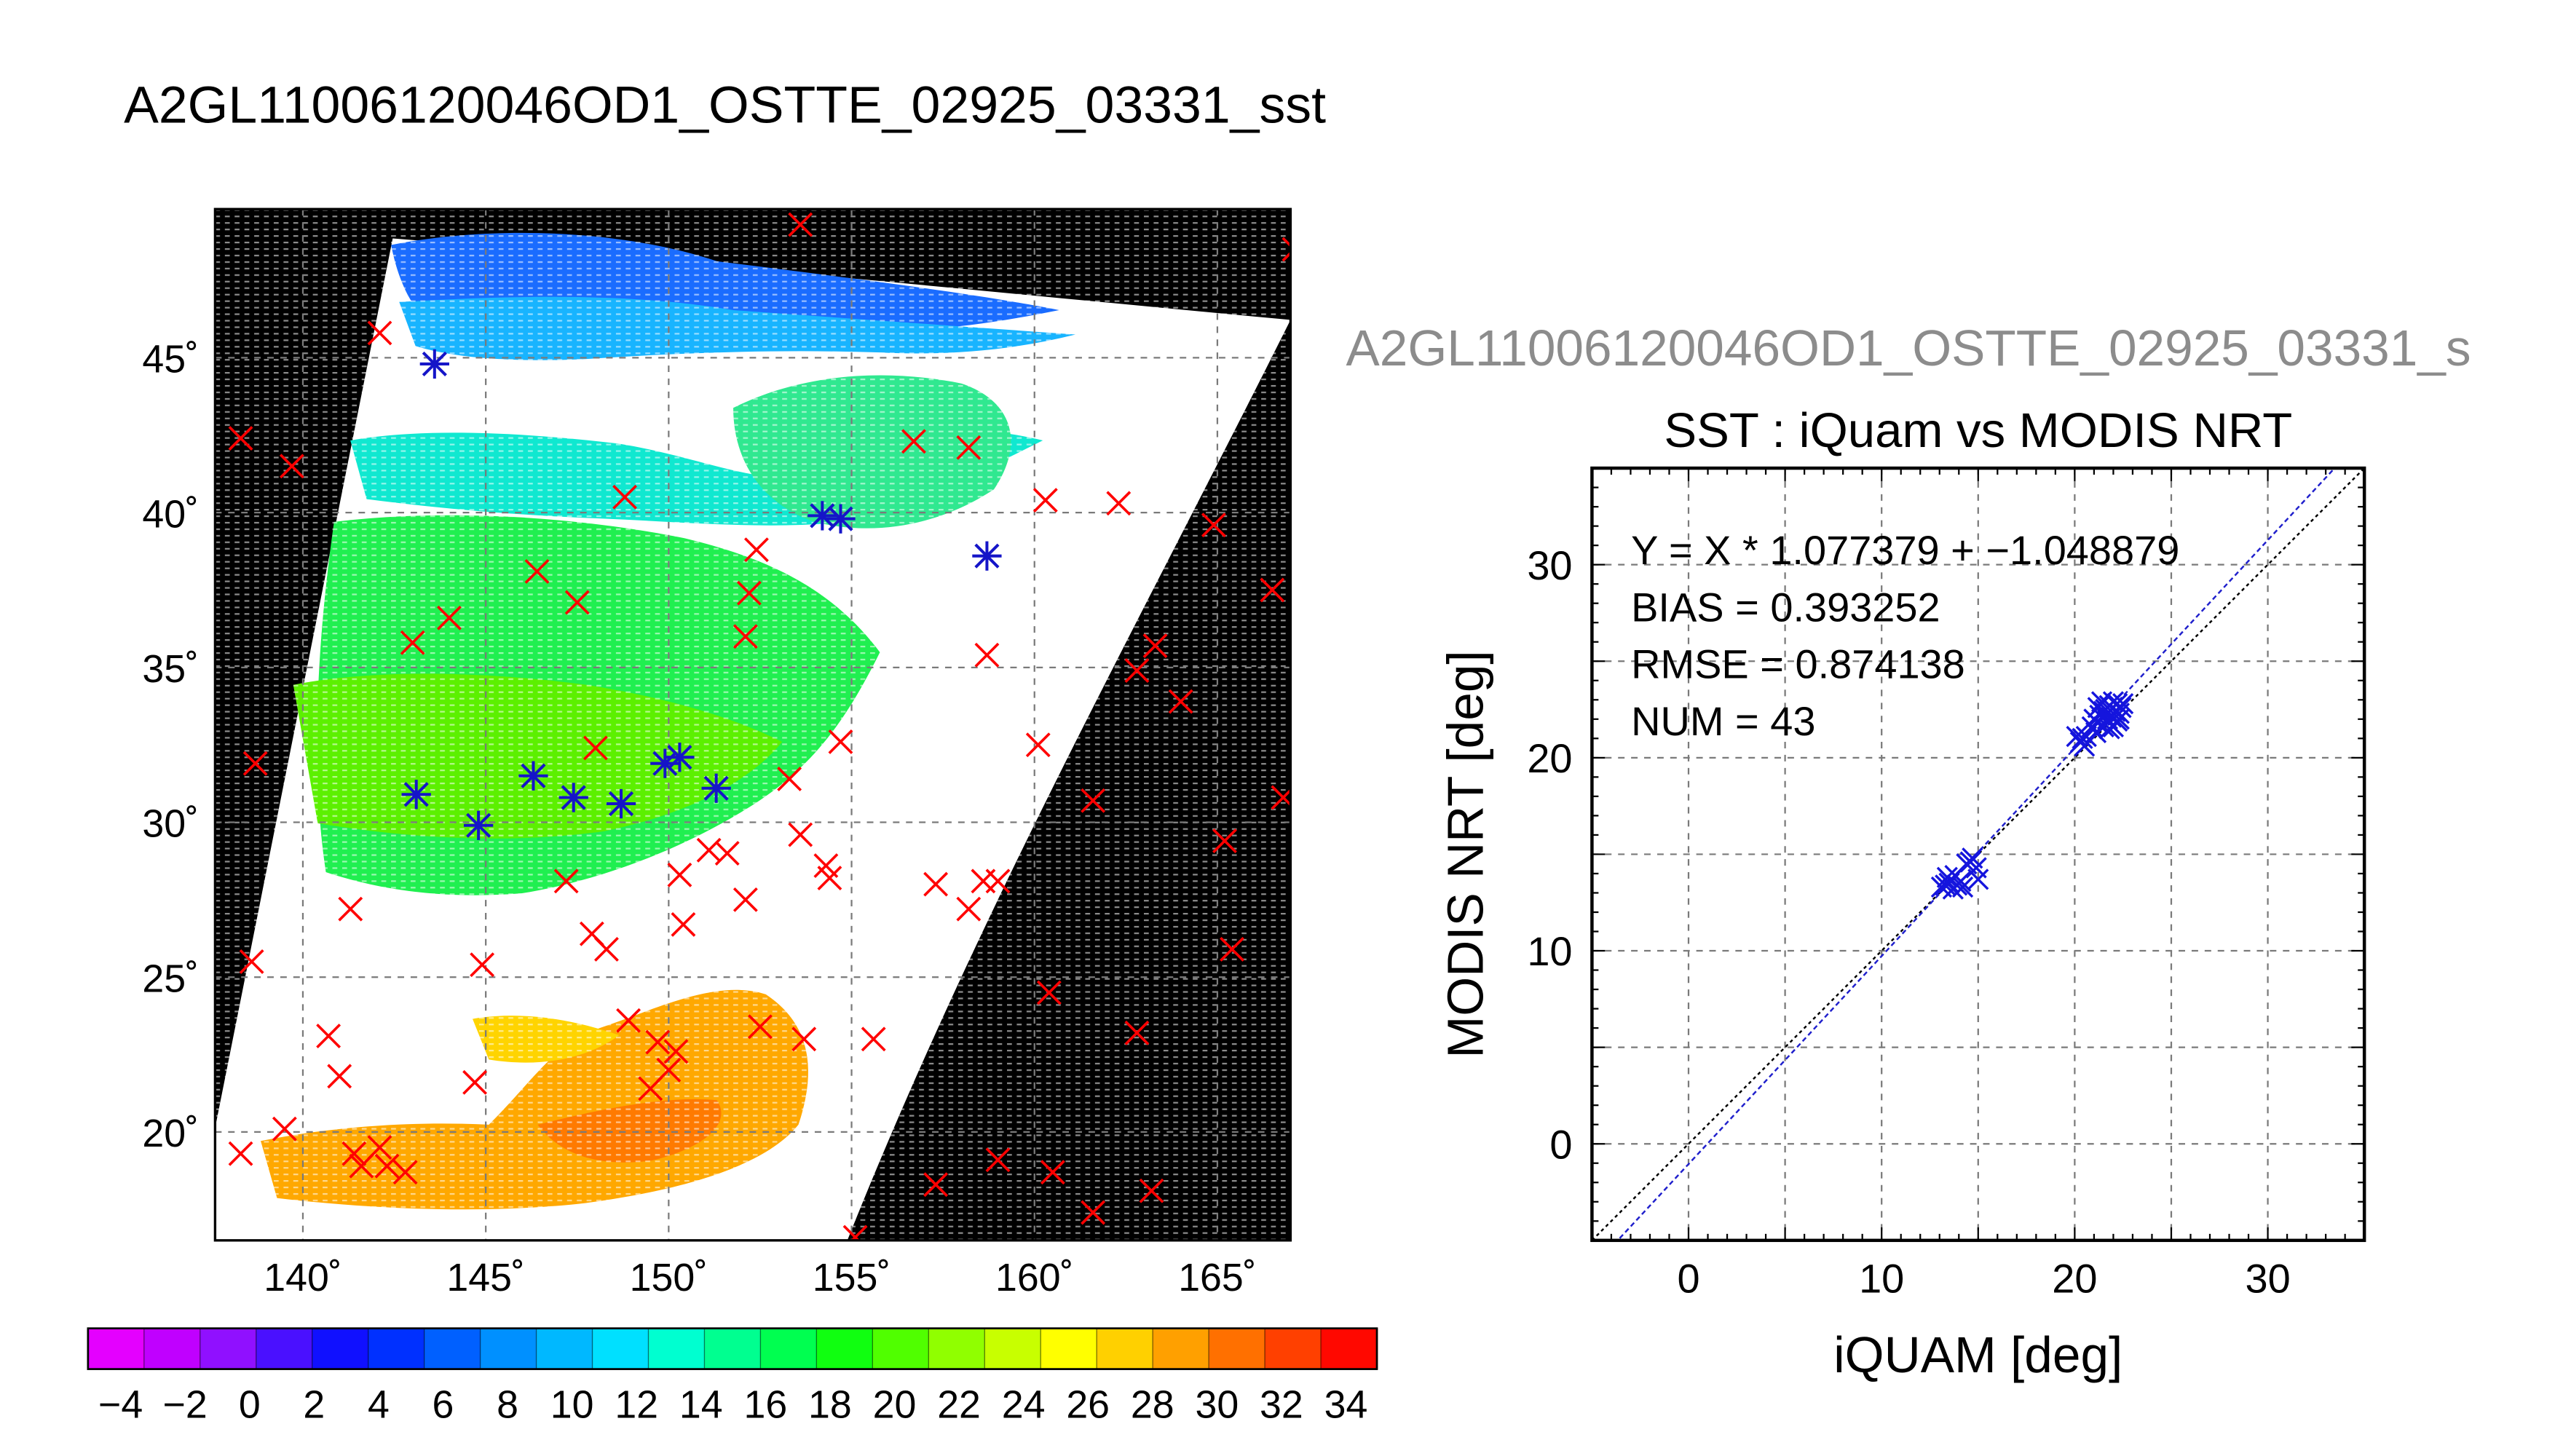 The image size is (2555, 1456). What do you see at coordinates (170, 746) in the screenshot?
I see `map-latitude-labels: 45˚ 40˚ 35˚ 30˚ 25˚ 20˚` at bounding box center [170, 746].